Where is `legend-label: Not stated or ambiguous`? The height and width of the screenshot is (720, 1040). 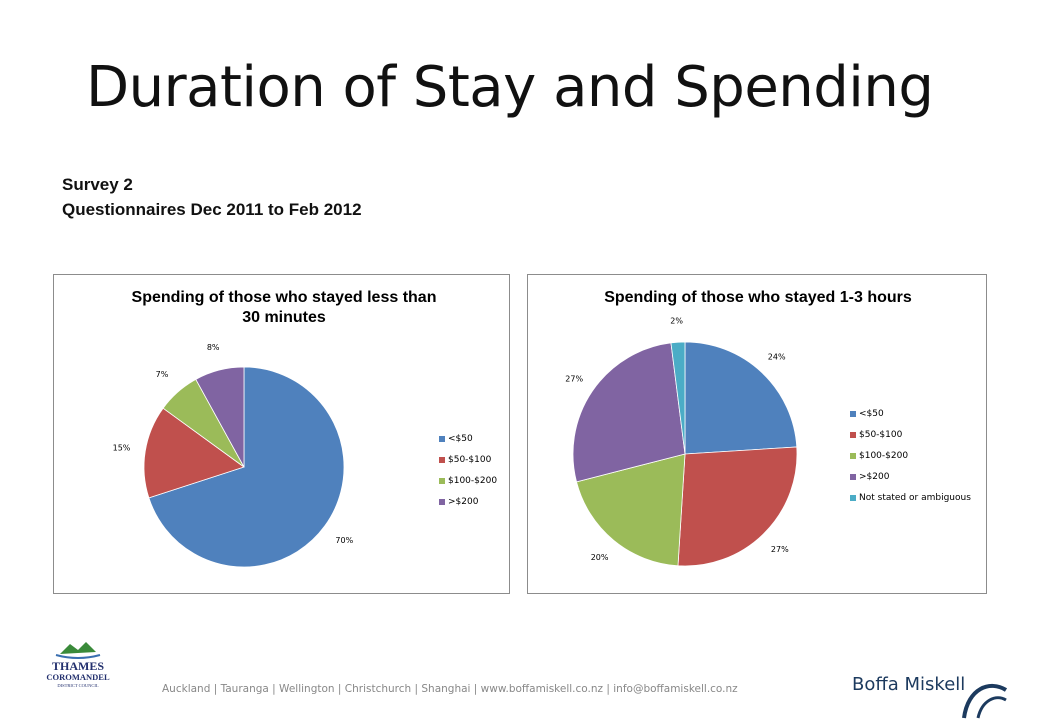
legend-label: Not stated or ambiguous is located at coordinates (915, 497).